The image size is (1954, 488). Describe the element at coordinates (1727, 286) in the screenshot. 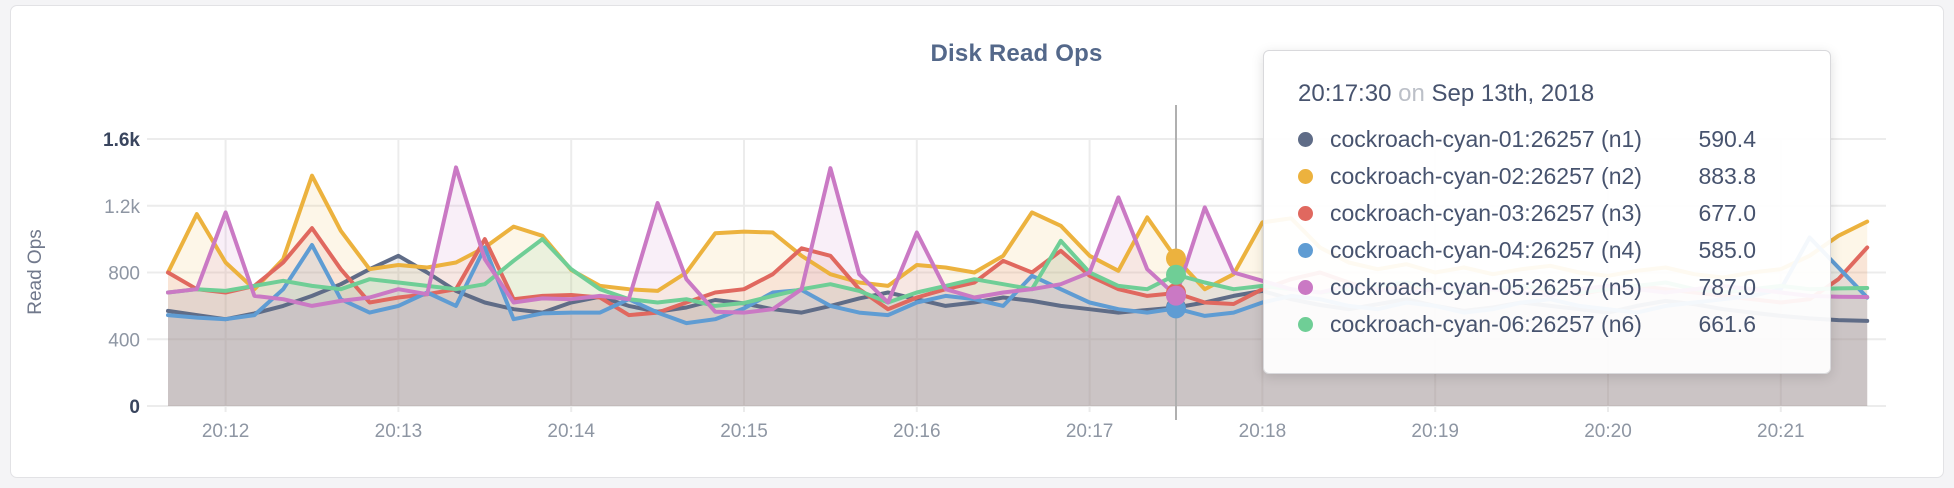

I see `tooltip-series-value: 787.0` at that location.